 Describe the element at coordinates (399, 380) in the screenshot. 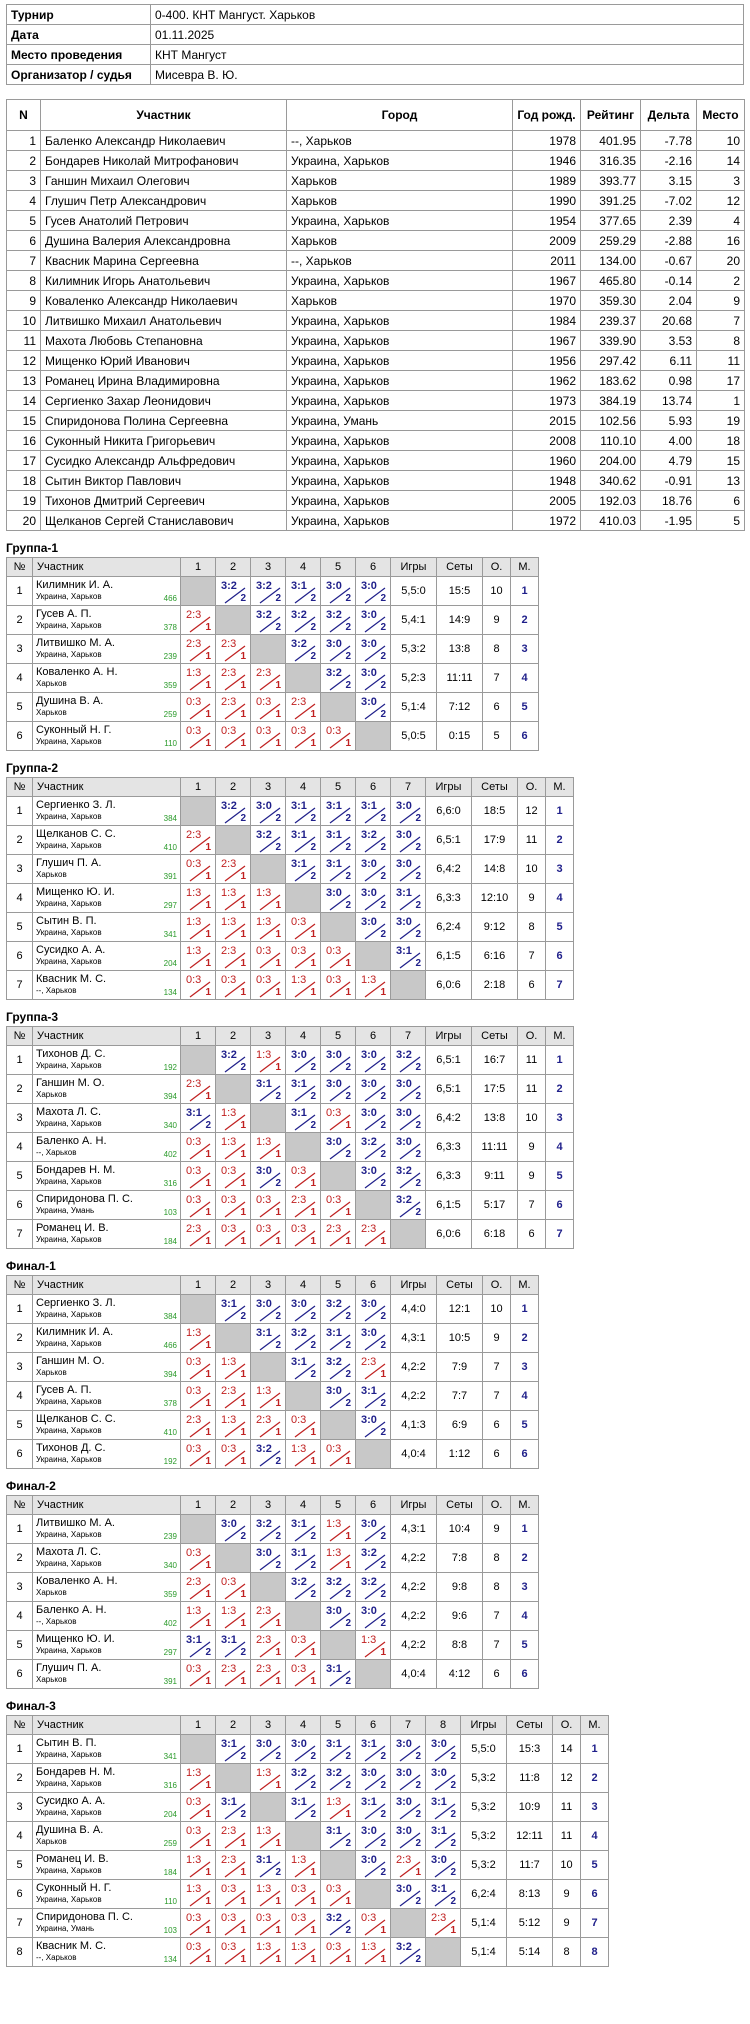

I see `player-cell: Украина, Харьков` at that location.